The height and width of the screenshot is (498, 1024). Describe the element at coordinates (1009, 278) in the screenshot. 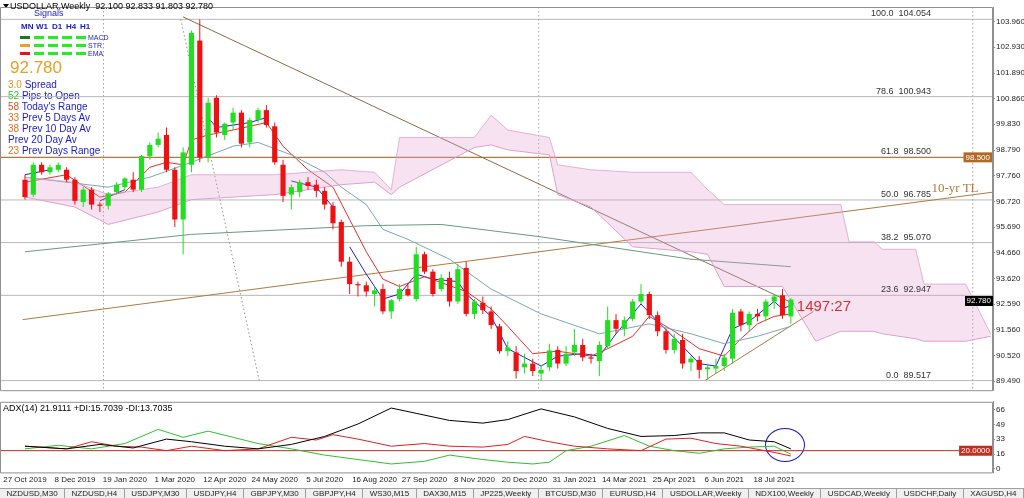

I see `y-tick-label: 93.620` at that location.